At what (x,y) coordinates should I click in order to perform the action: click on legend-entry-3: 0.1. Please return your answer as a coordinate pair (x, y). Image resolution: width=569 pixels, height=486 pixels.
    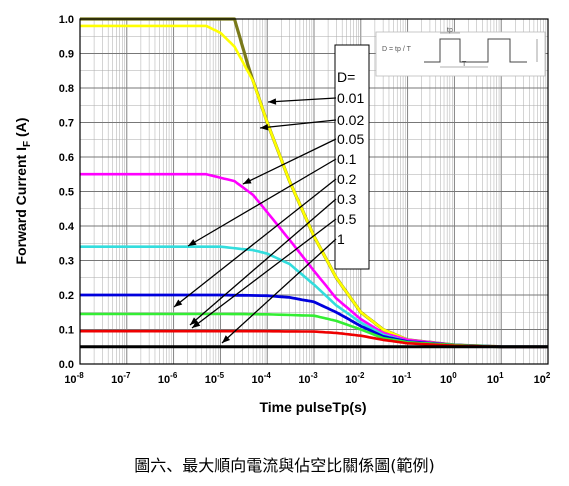
    Looking at the image, I should click on (347, 159).